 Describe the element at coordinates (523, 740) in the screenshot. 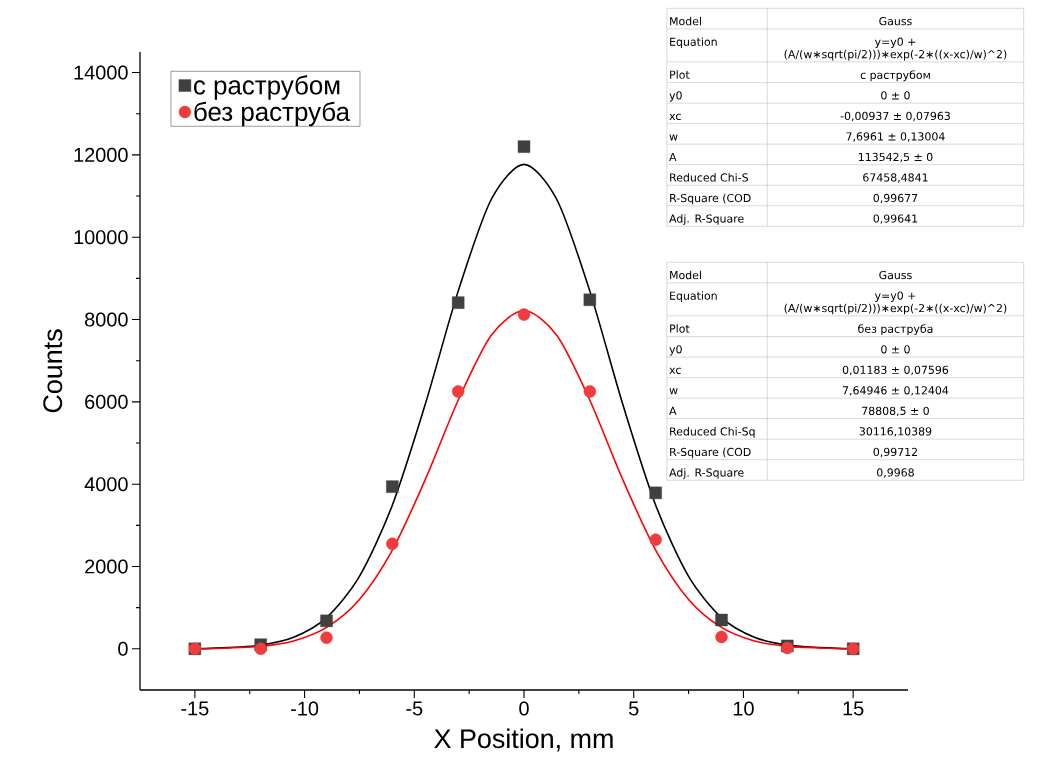

I see `x-axis-title: X Position, mm` at that location.